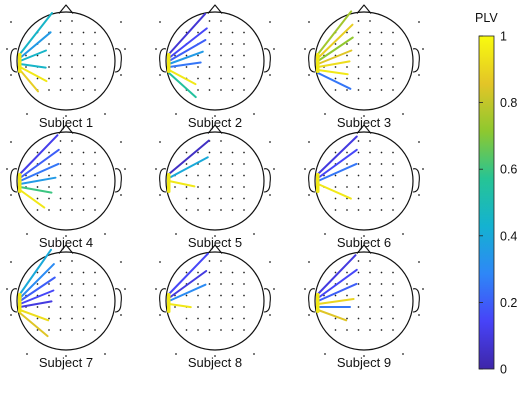  I want to click on subject-label: Subject 9, so click(364, 362).